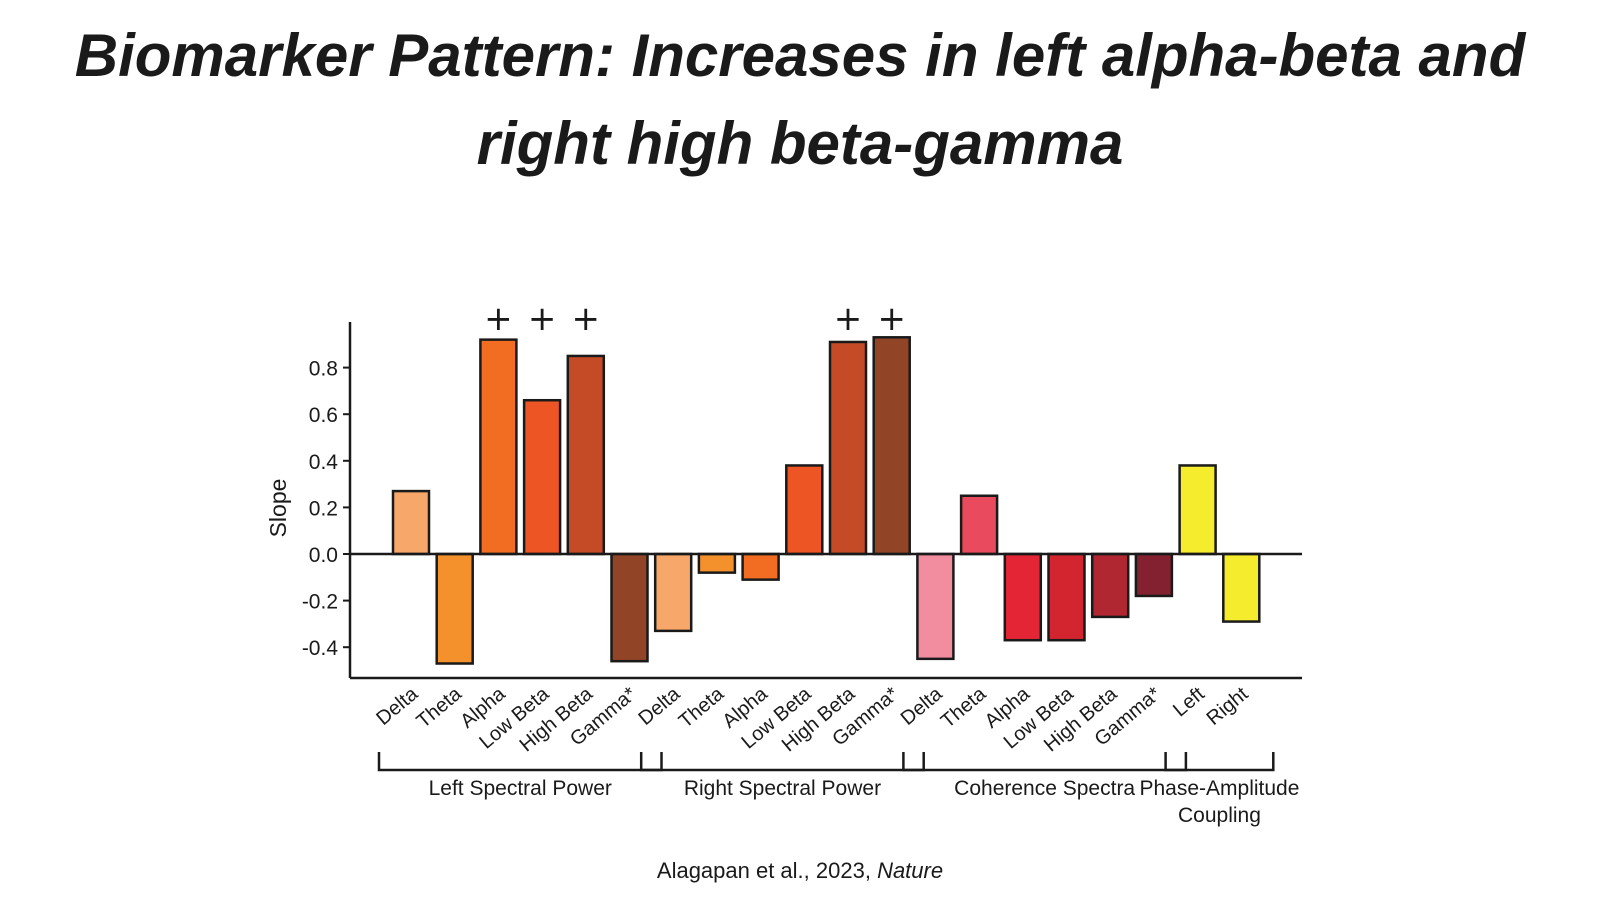 This screenshot has width=1600, height=899. I want to click on bar-right-spectral-power-gamma-, so click(891, 446).